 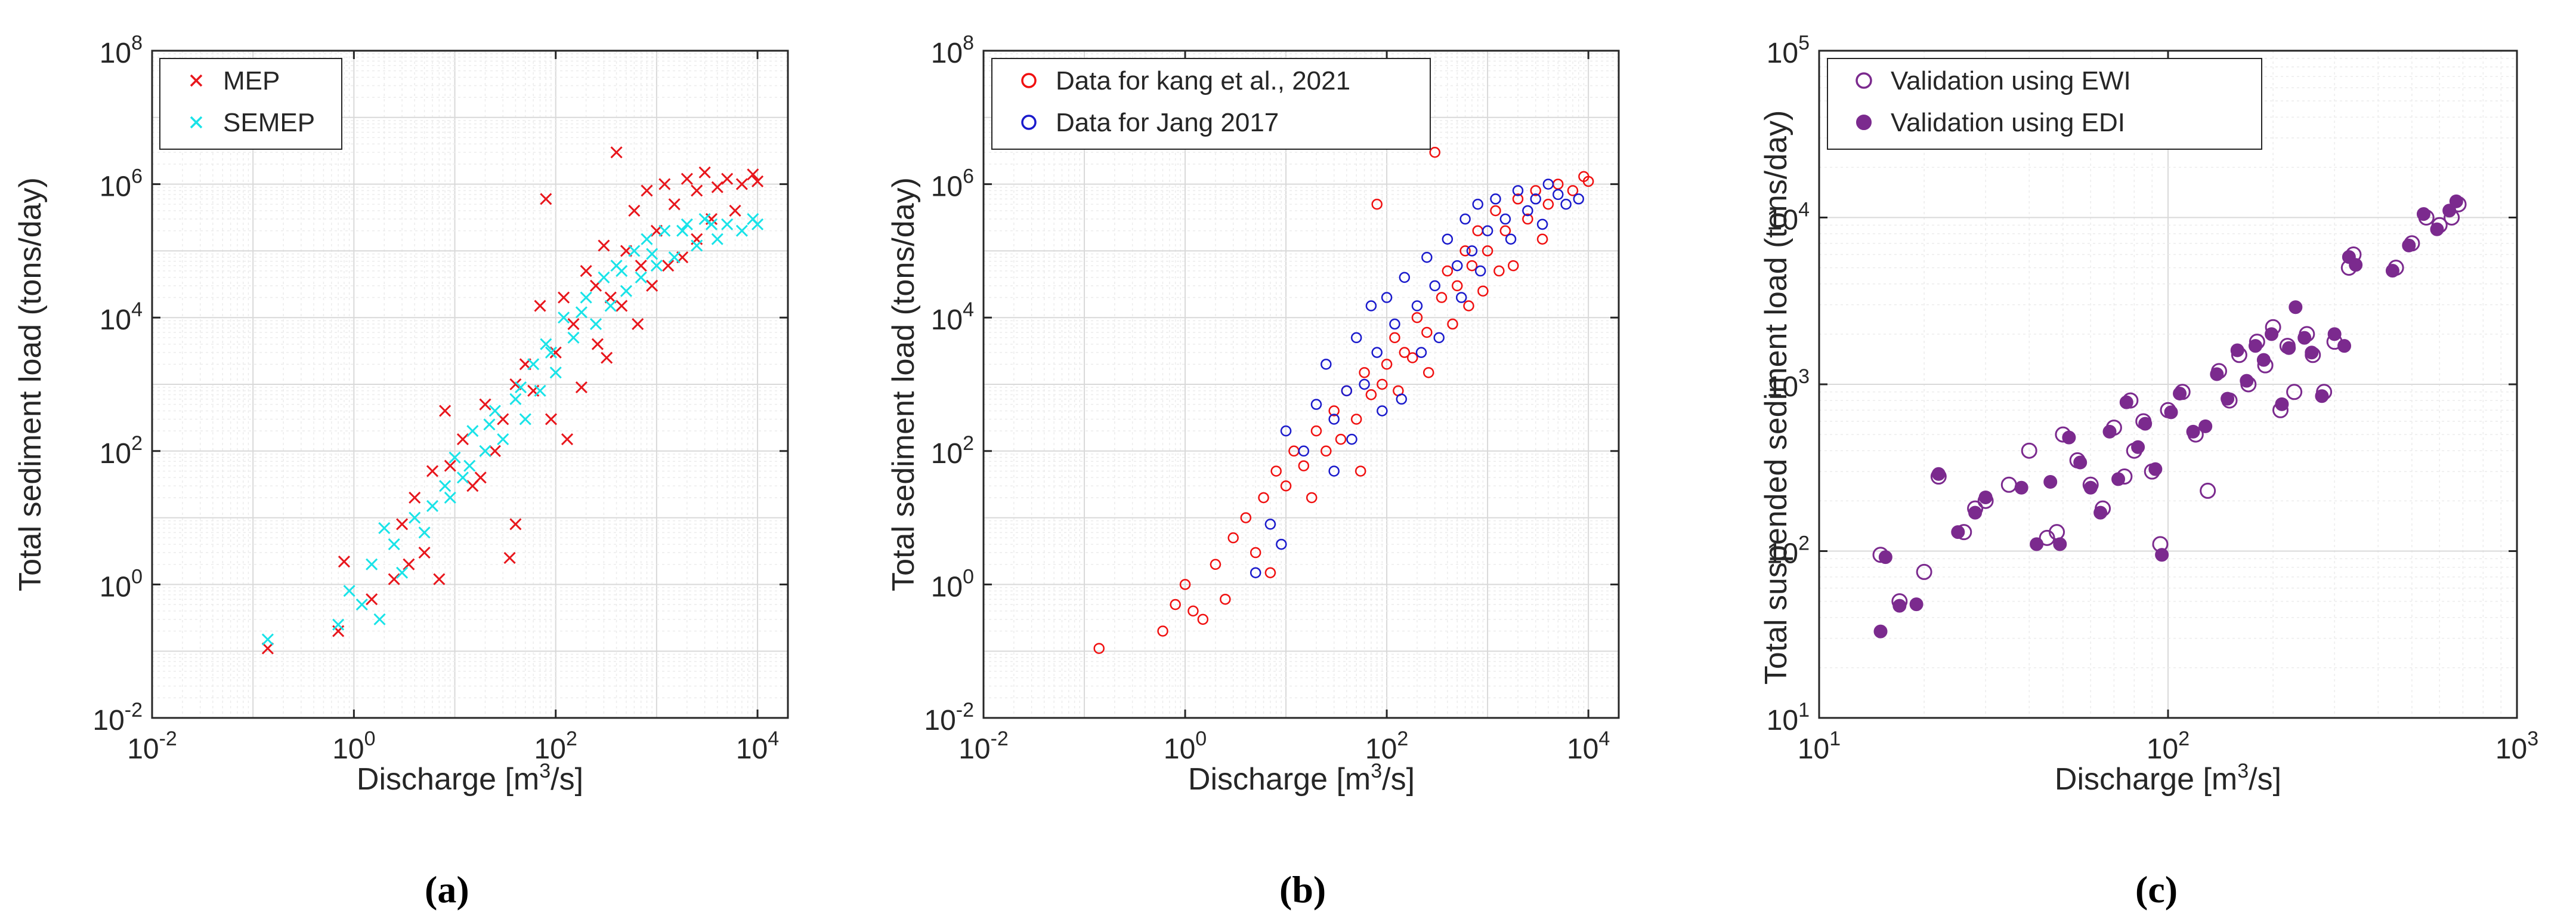 I want to click on panel-c-legend-marker-ewi, so click(x=1864, y=80).